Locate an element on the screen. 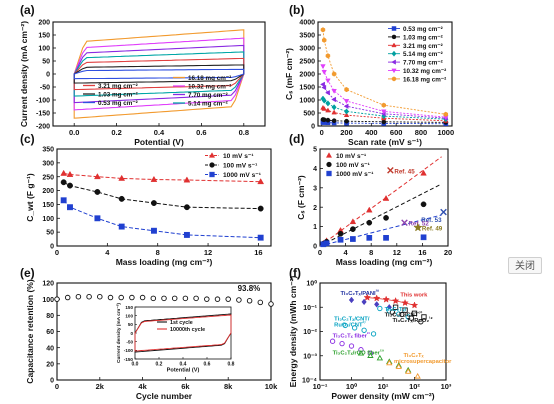  y-tick-label: -50 is located at coordinates (45, 88).